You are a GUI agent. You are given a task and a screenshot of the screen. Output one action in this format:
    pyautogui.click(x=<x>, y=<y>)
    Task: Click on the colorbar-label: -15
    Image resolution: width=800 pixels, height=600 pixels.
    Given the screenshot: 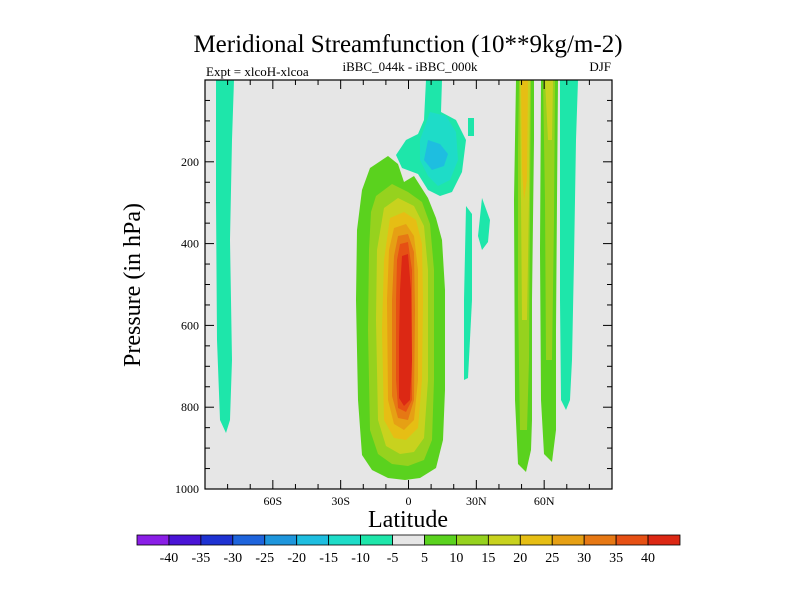 What is the action you would take?
    pyautogui.click(x=328, y=558)
    